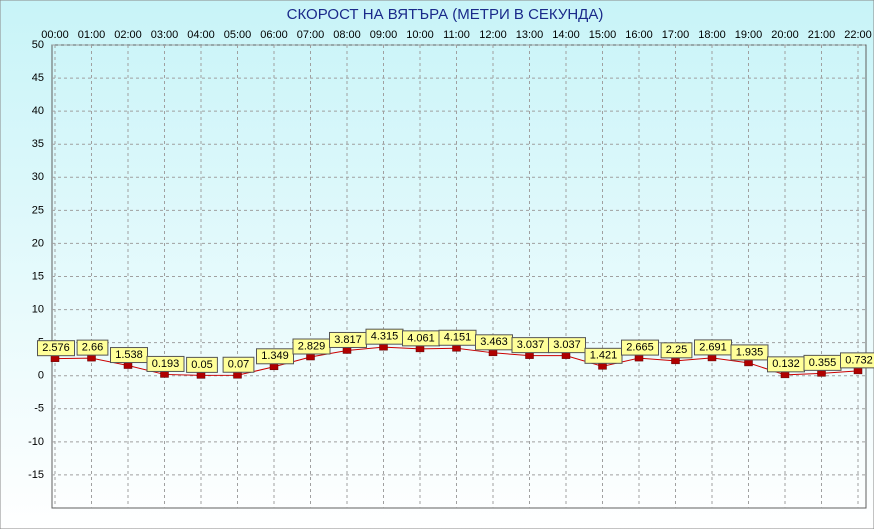 The height and width of the screenshot is (529, 874). Describe the element at coordinates (165, 35) in the screenshot. I see `x-tick-label: 03:00` at that location.